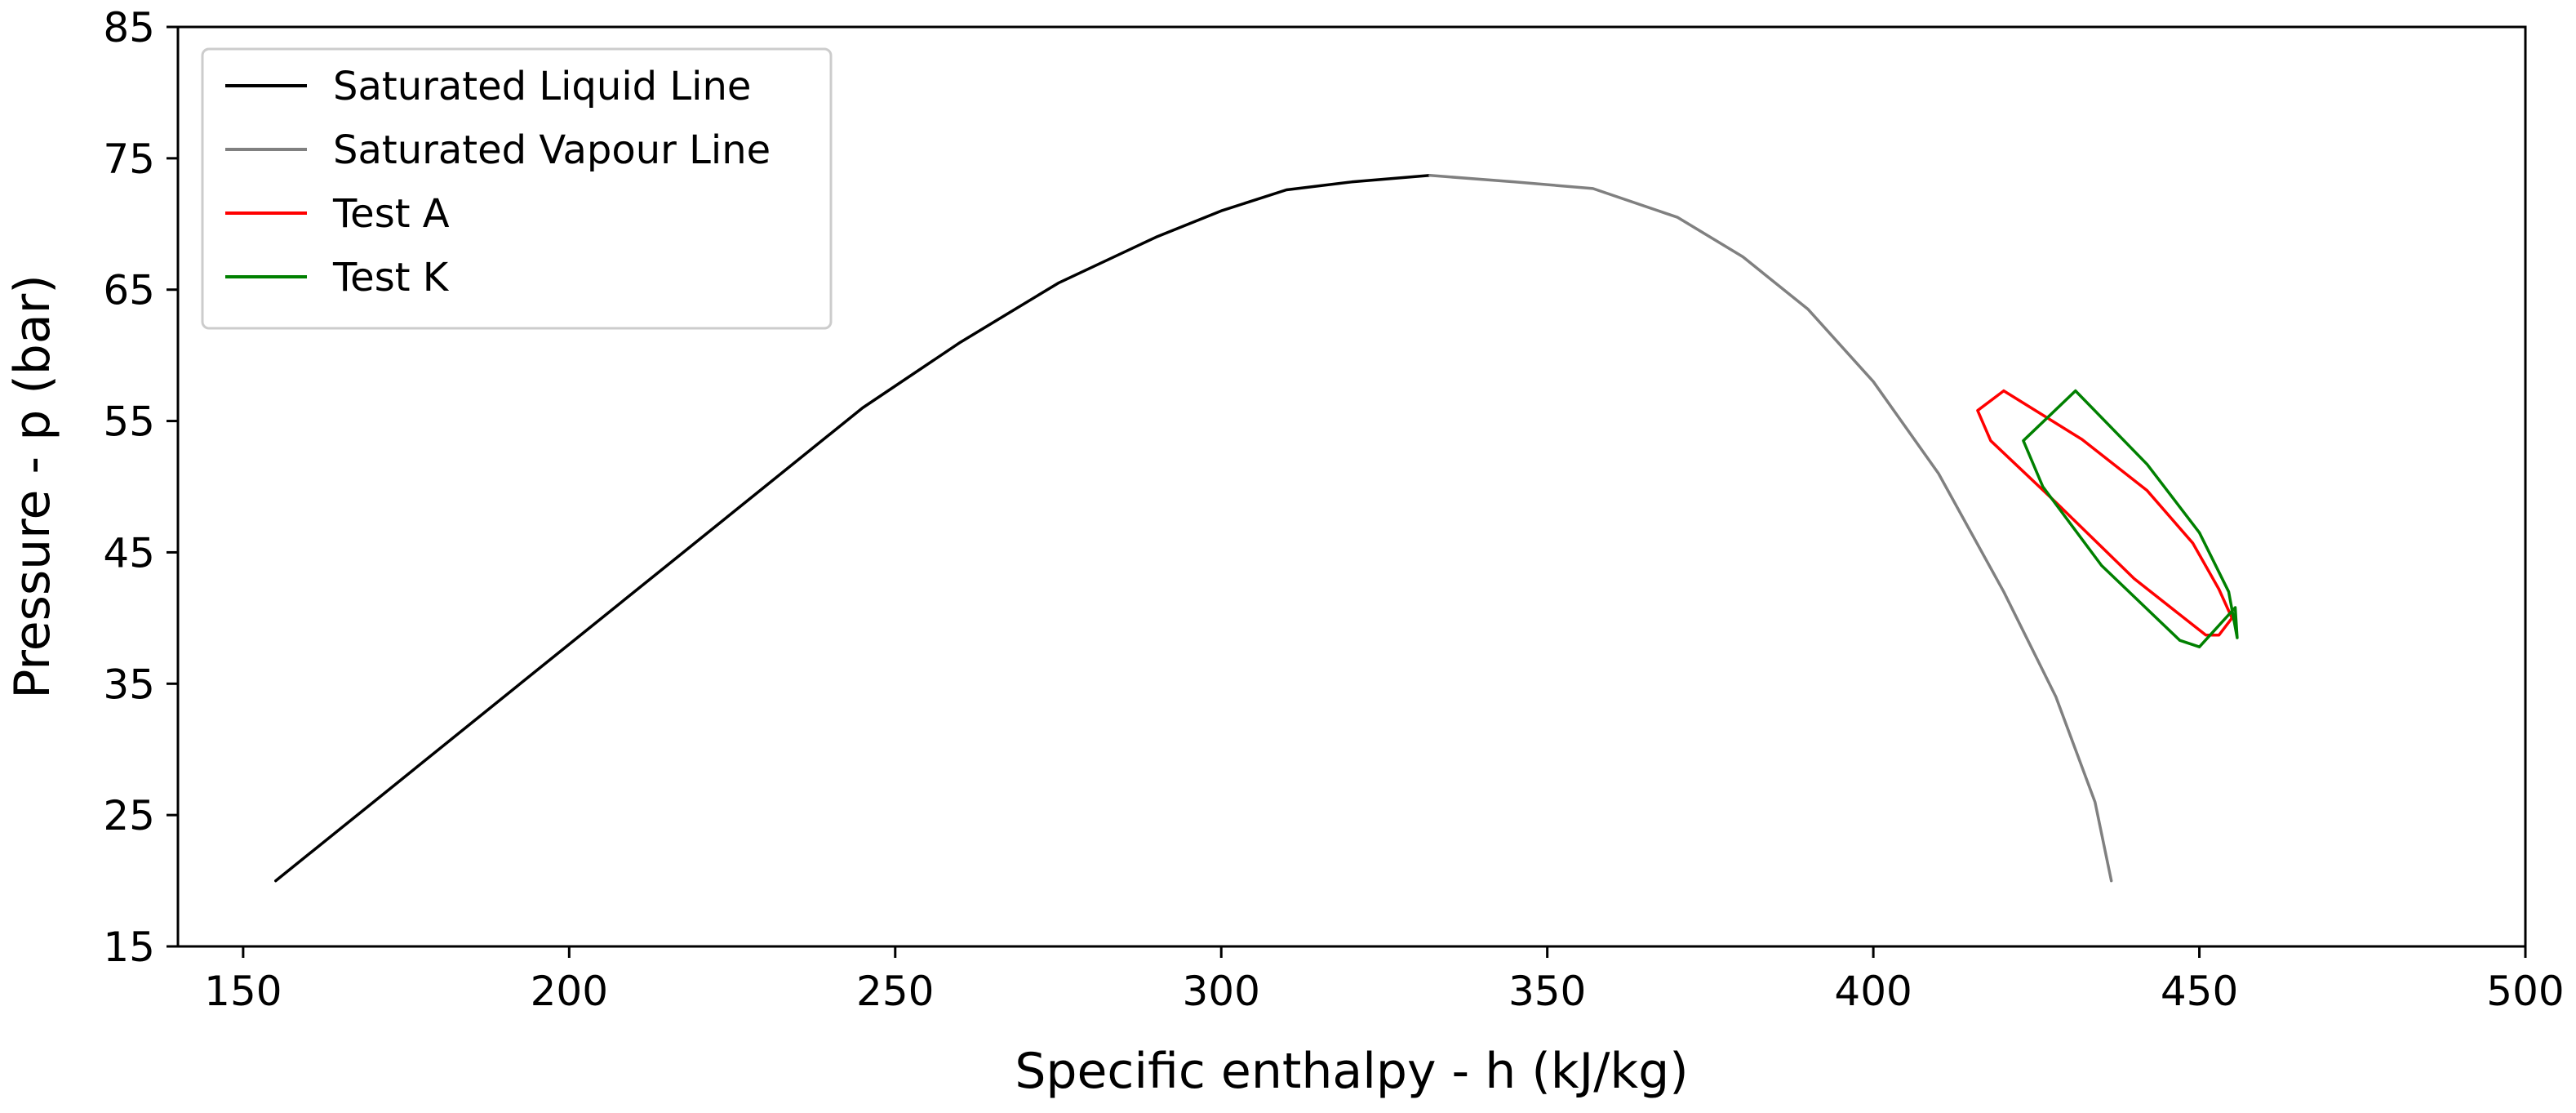 This screenshot has width=2576, height=1113. Describe the element at coordinates (391, 214) in the screenshot. I see `legend-label: Test A` at that location.